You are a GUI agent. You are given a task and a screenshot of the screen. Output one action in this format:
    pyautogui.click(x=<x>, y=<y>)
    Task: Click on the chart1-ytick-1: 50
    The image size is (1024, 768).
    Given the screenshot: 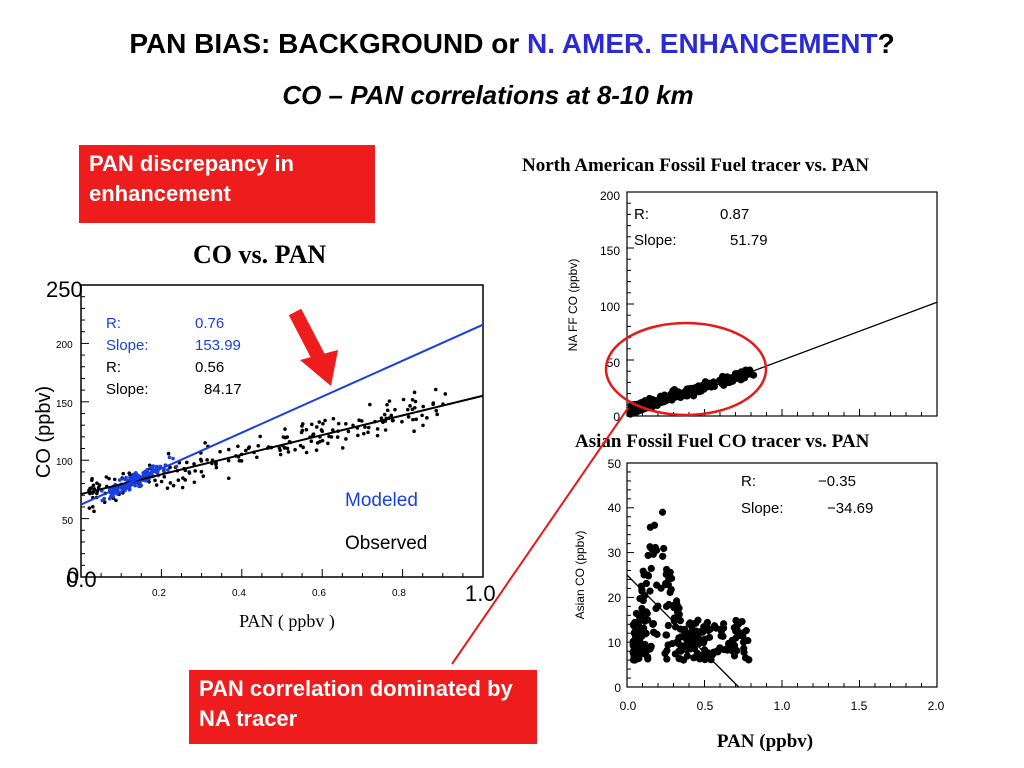 What is the action you would take?
    pyautogui.click(x=68, y=521)
    